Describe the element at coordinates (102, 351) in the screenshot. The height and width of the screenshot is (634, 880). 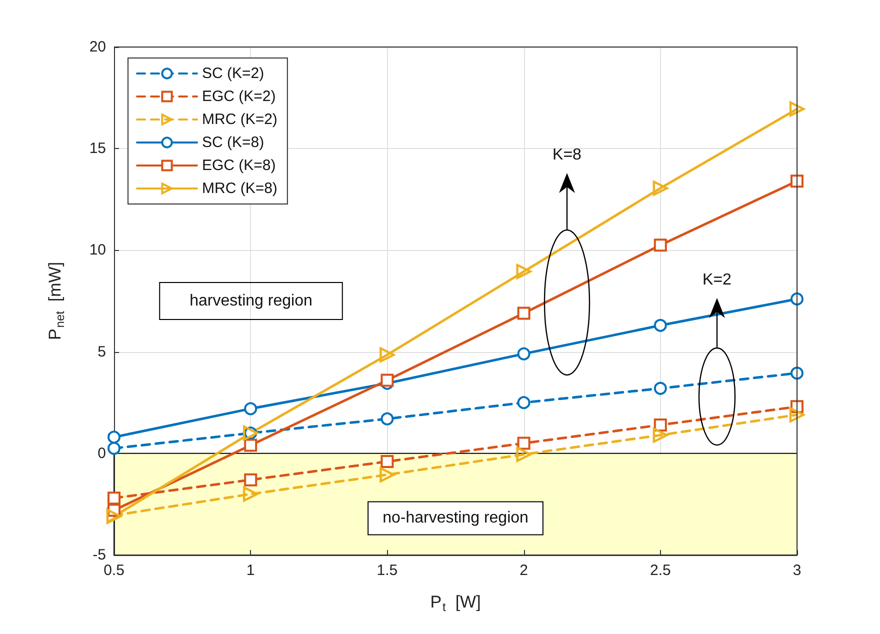
I see `y-tick-label: 5` at that location.